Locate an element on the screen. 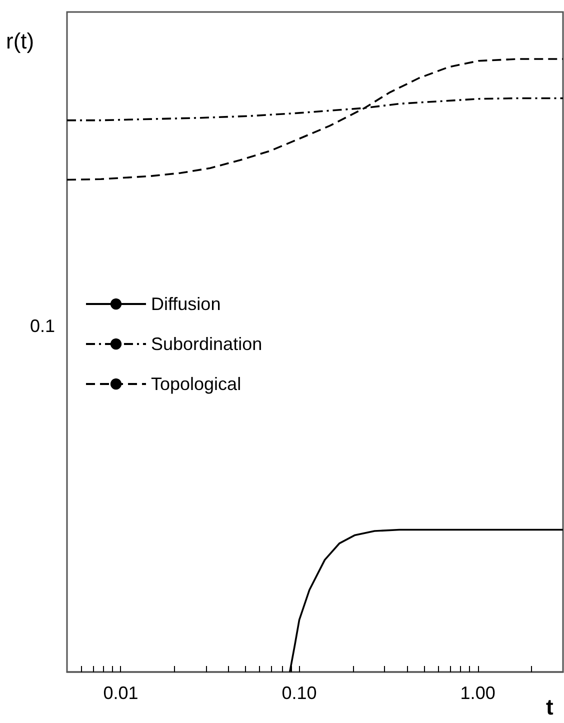  x-axis-title: t is located at coordinates (550, 707).